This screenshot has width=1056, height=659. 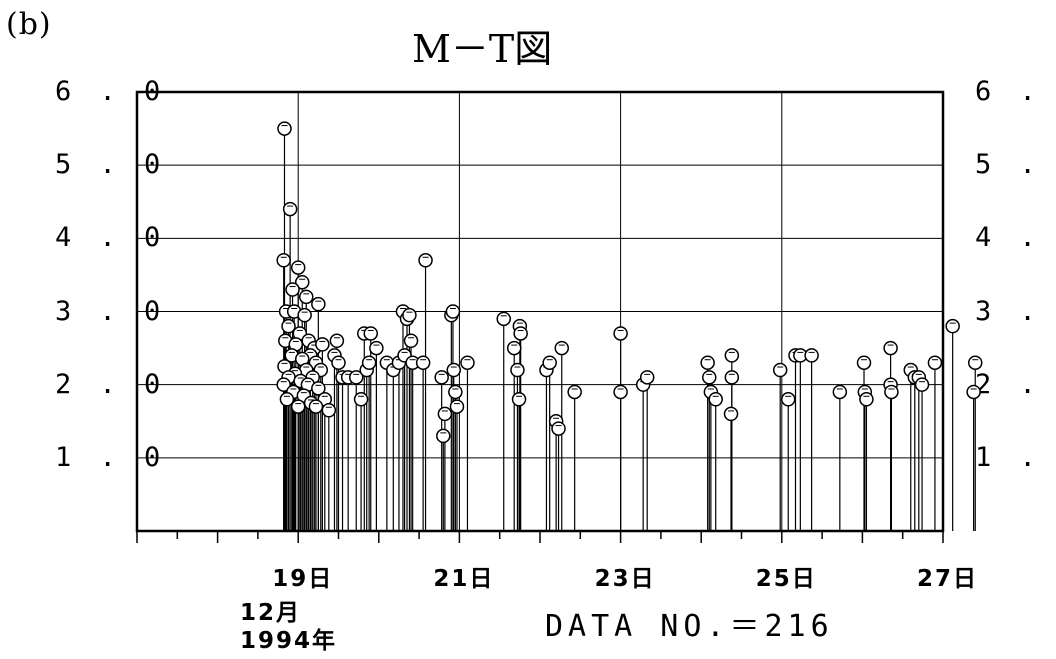 What do you see at coordinates (689, 626) in the screenshot?
I see `data-count-annotation: DATA NO.＝216` at bounding box center [689, 626].